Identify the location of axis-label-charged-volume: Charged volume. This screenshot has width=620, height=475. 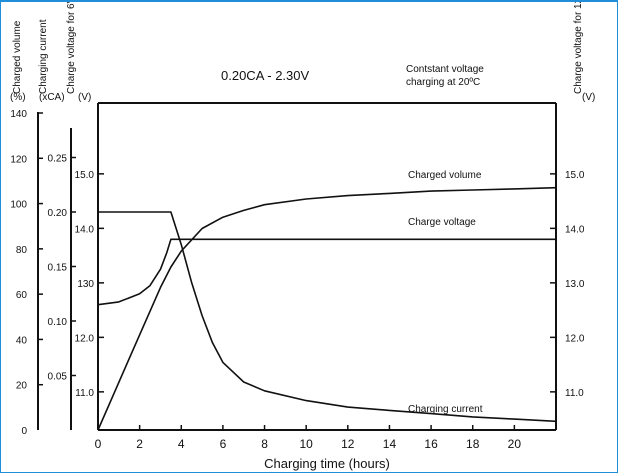
(17, 57).